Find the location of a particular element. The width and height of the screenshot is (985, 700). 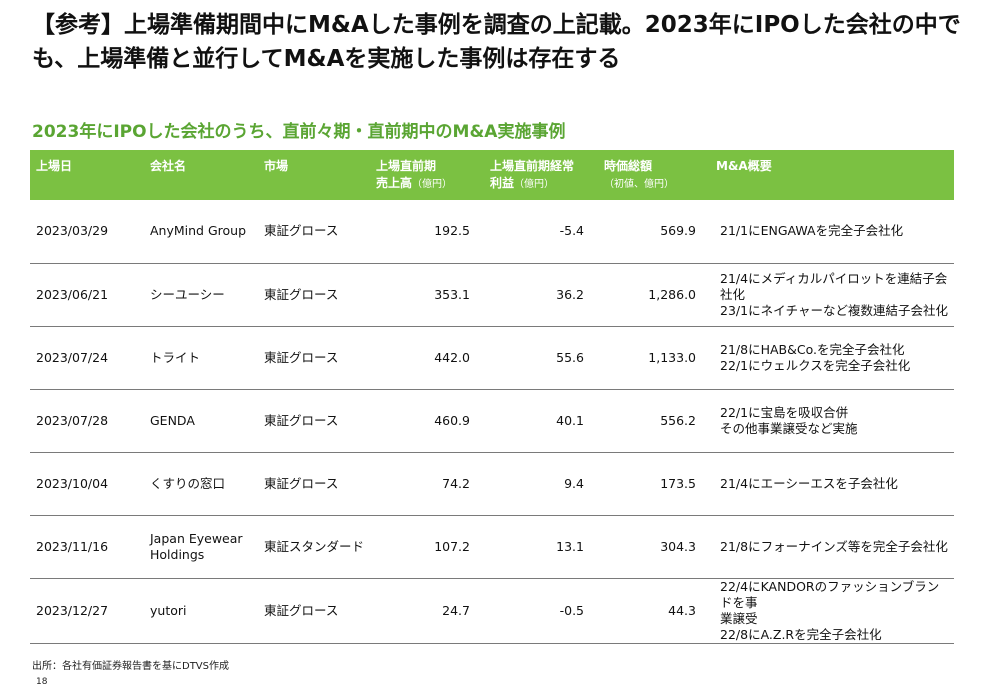

market-cell: 東証スタンダード is located at coordinates (314, 547).